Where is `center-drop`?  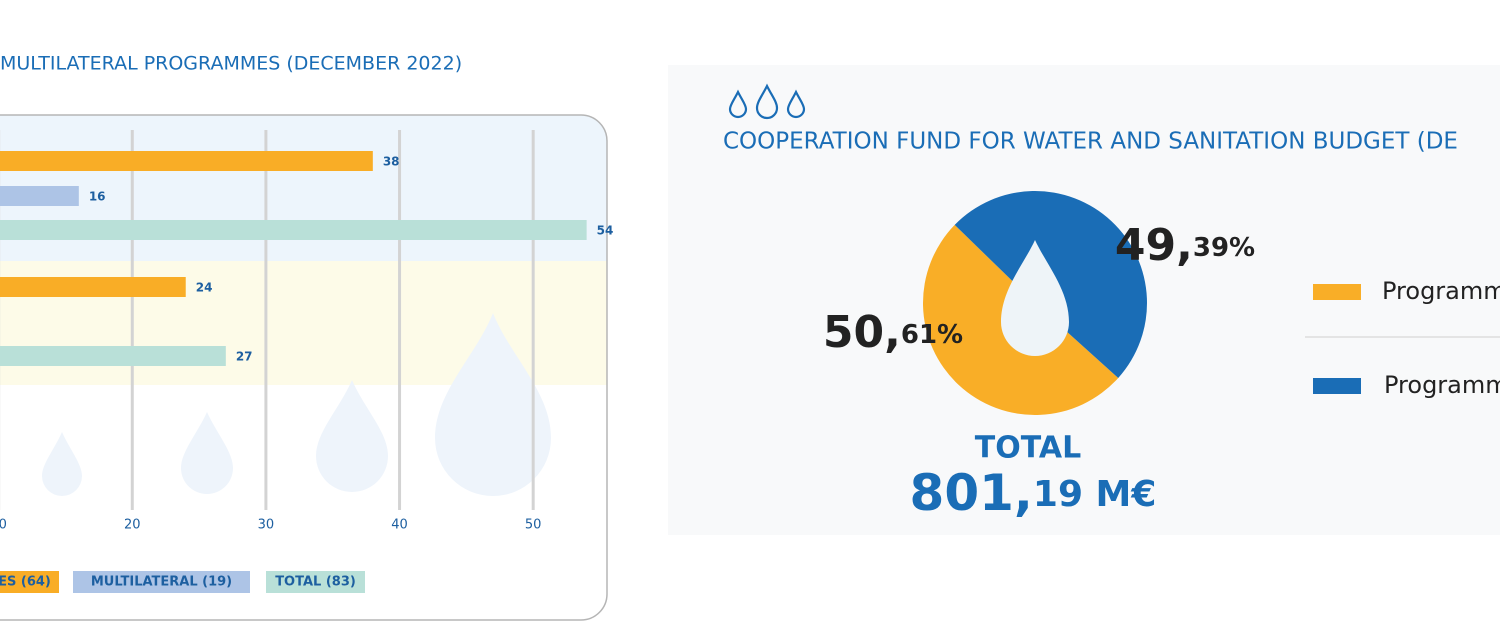
center-drop is located at coordinates (1035, 298).